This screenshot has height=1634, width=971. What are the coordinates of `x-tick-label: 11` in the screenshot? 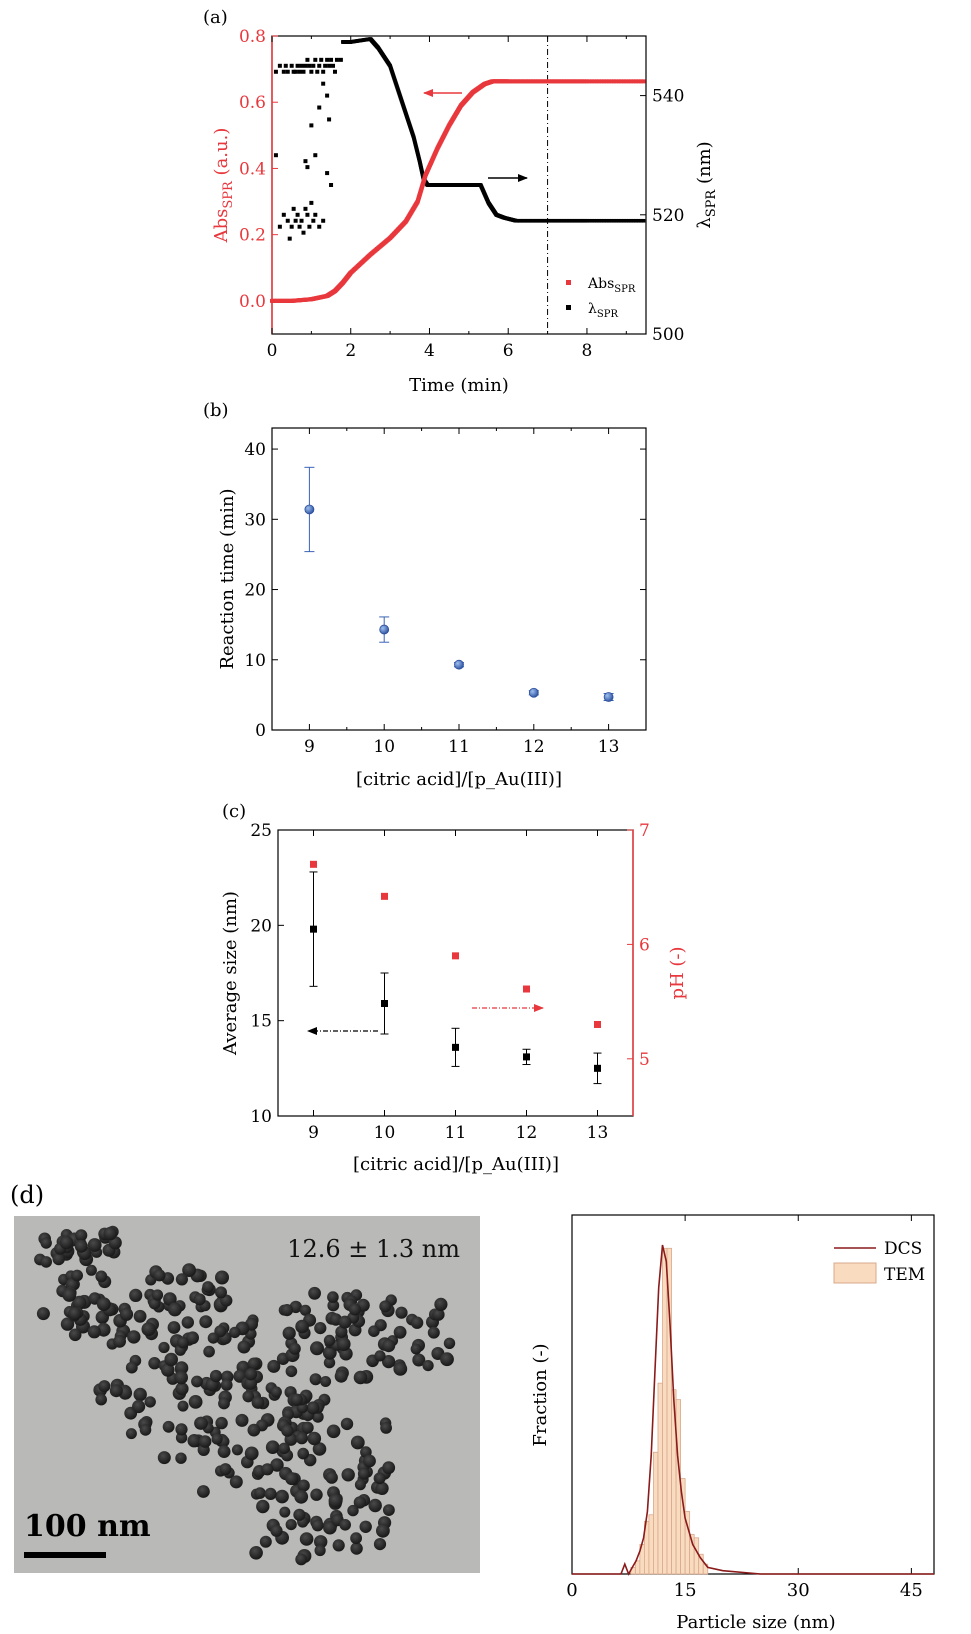 It's located at (459, 747).